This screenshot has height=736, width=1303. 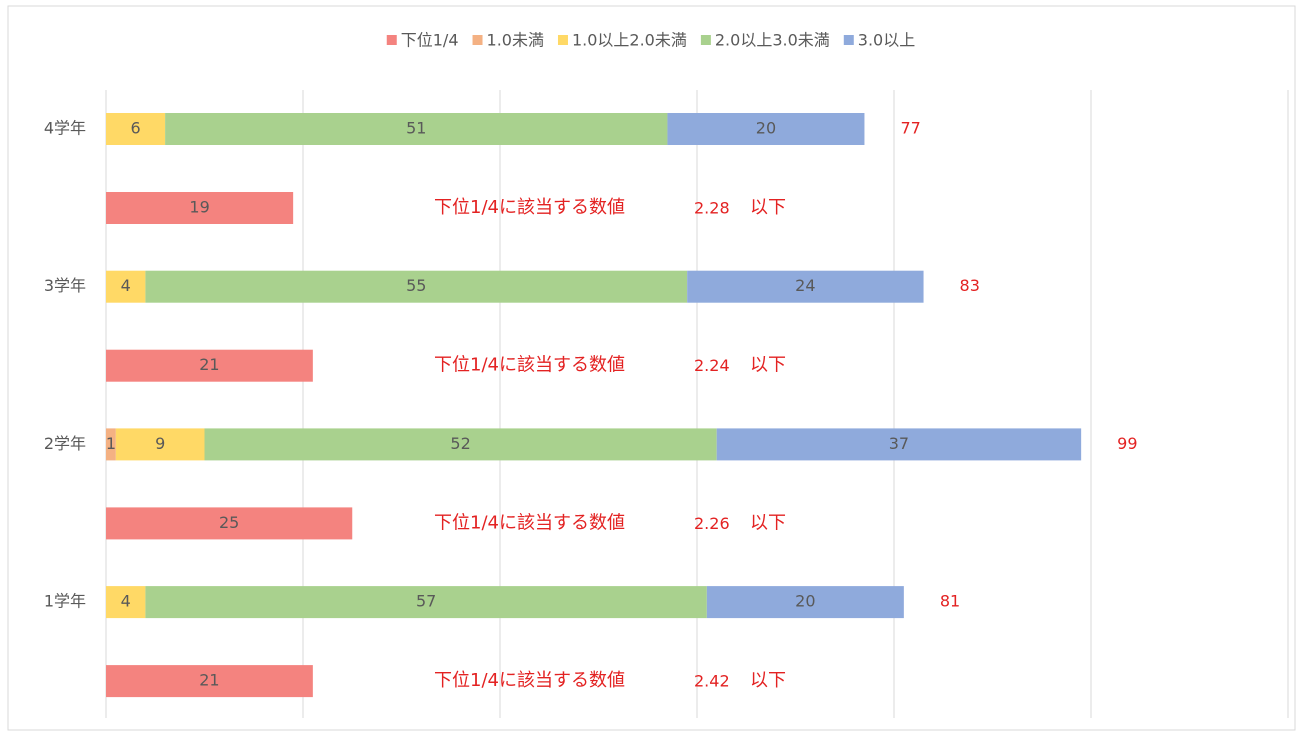 I want to click on total-label: 81, so click(x=950, y=601).